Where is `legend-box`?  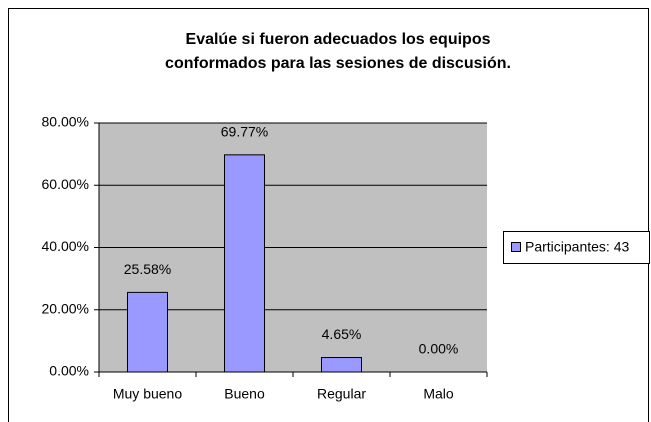
legend-box is located at coordinates (576, 247).